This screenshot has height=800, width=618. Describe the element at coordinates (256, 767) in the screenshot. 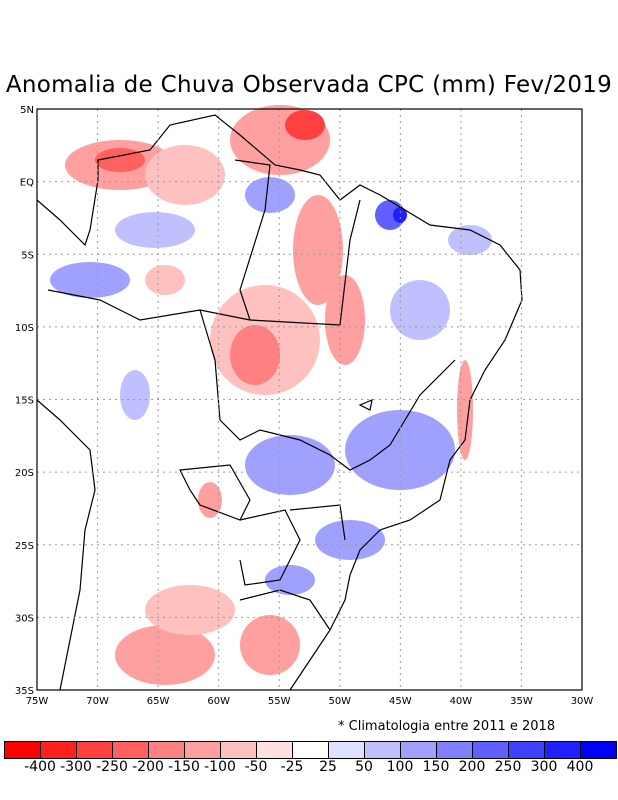

I see `colorbar-label: -50` at that location.